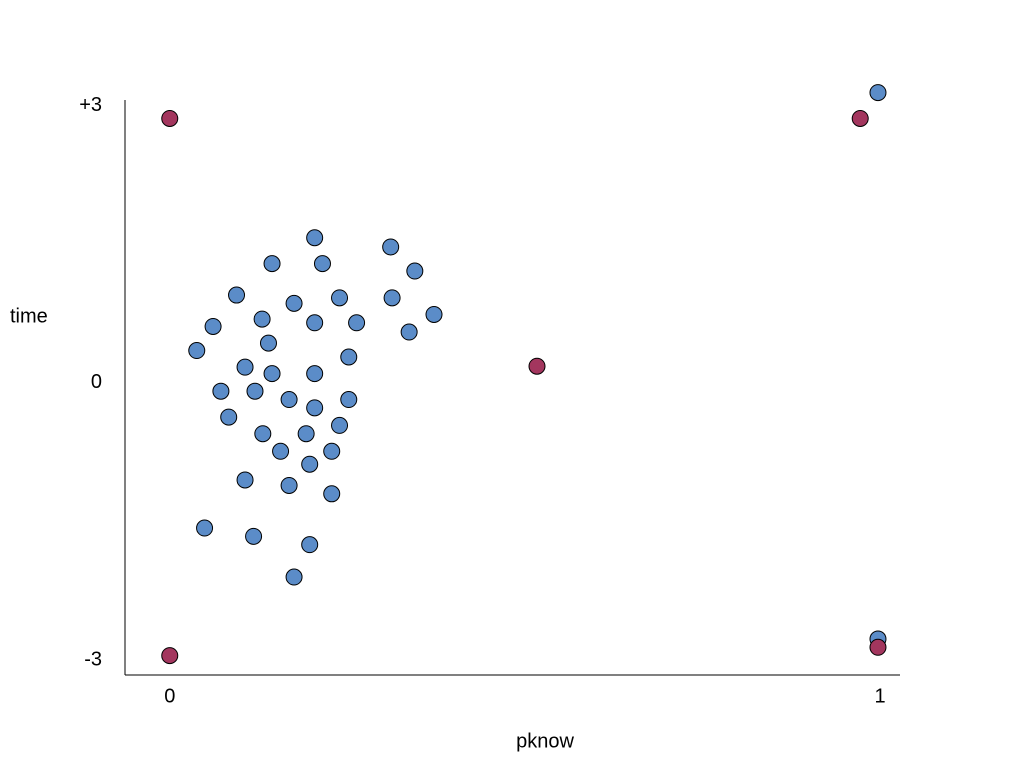  What do you see at coordinates (96, 382) in the screenshot?
I see `y-tick-label: 0` at bounding box center [96, 382].